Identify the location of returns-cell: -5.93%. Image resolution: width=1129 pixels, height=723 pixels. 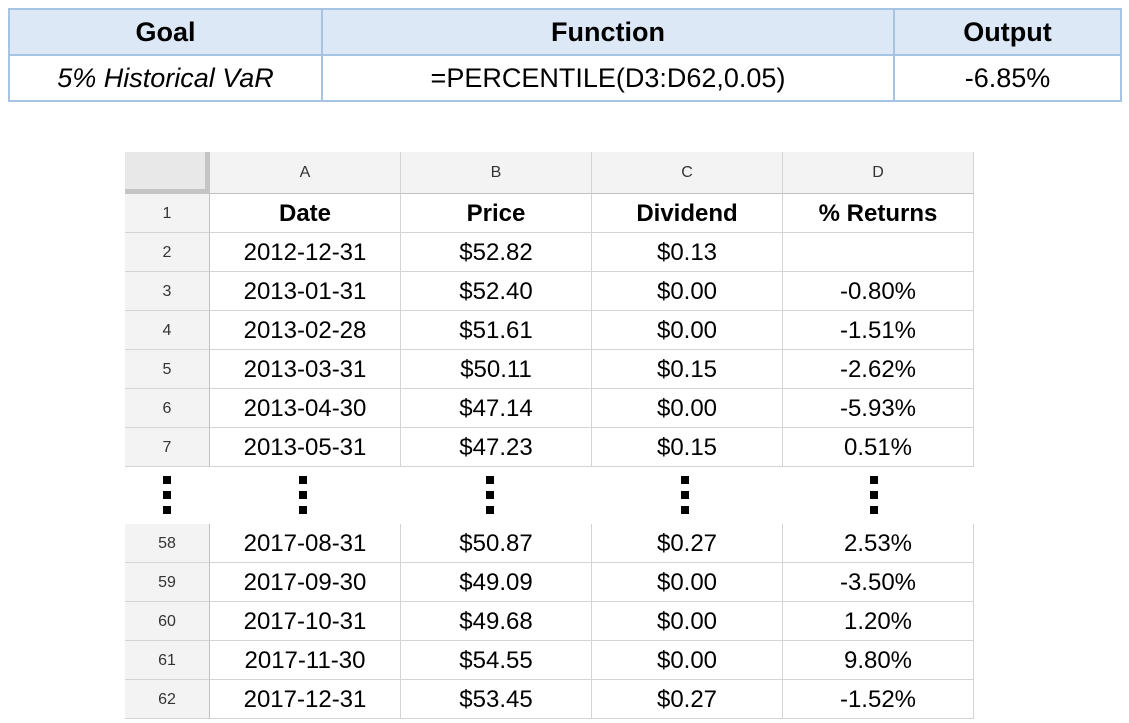
(878, 408).